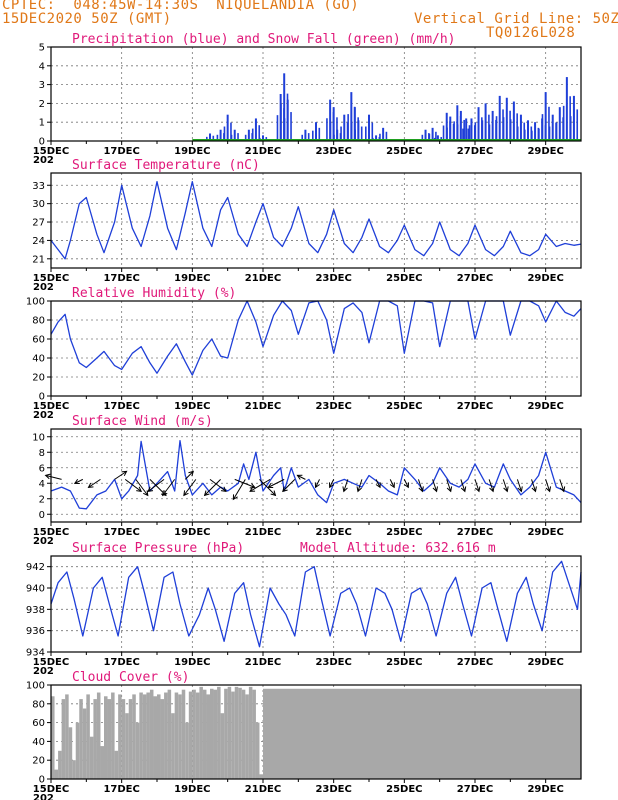 Image resolution: width=618 pixels, height=800 pixels. What do you see at coordinates (192, 278) in the screenshot?
I see `temp-xtick-label: 19DEC` at bounding box center [192, 278].